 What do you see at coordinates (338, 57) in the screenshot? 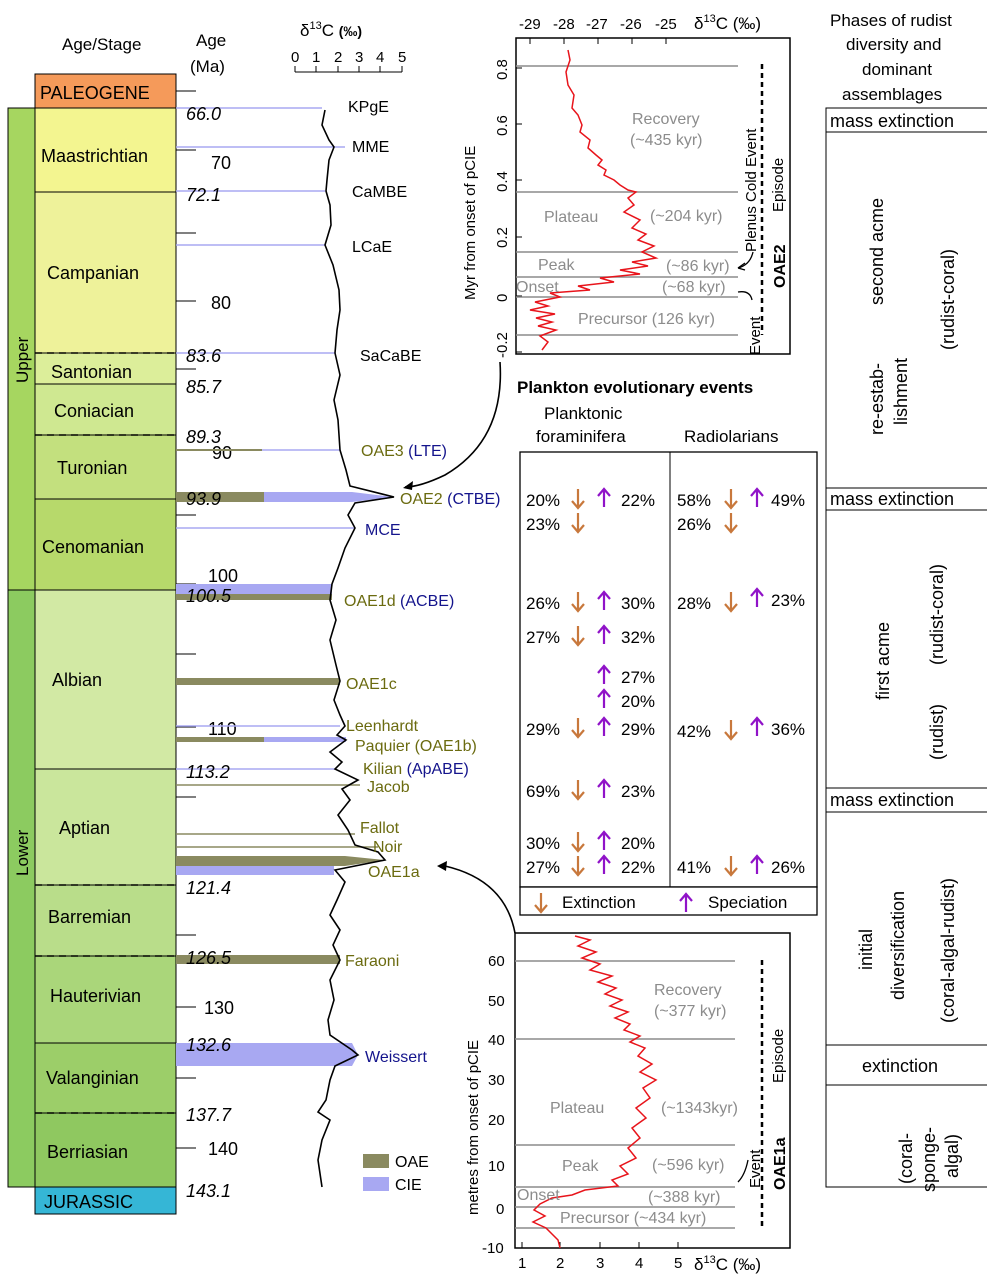
I see `d13c-tick-2: 2` at bounding box center [338, 57].